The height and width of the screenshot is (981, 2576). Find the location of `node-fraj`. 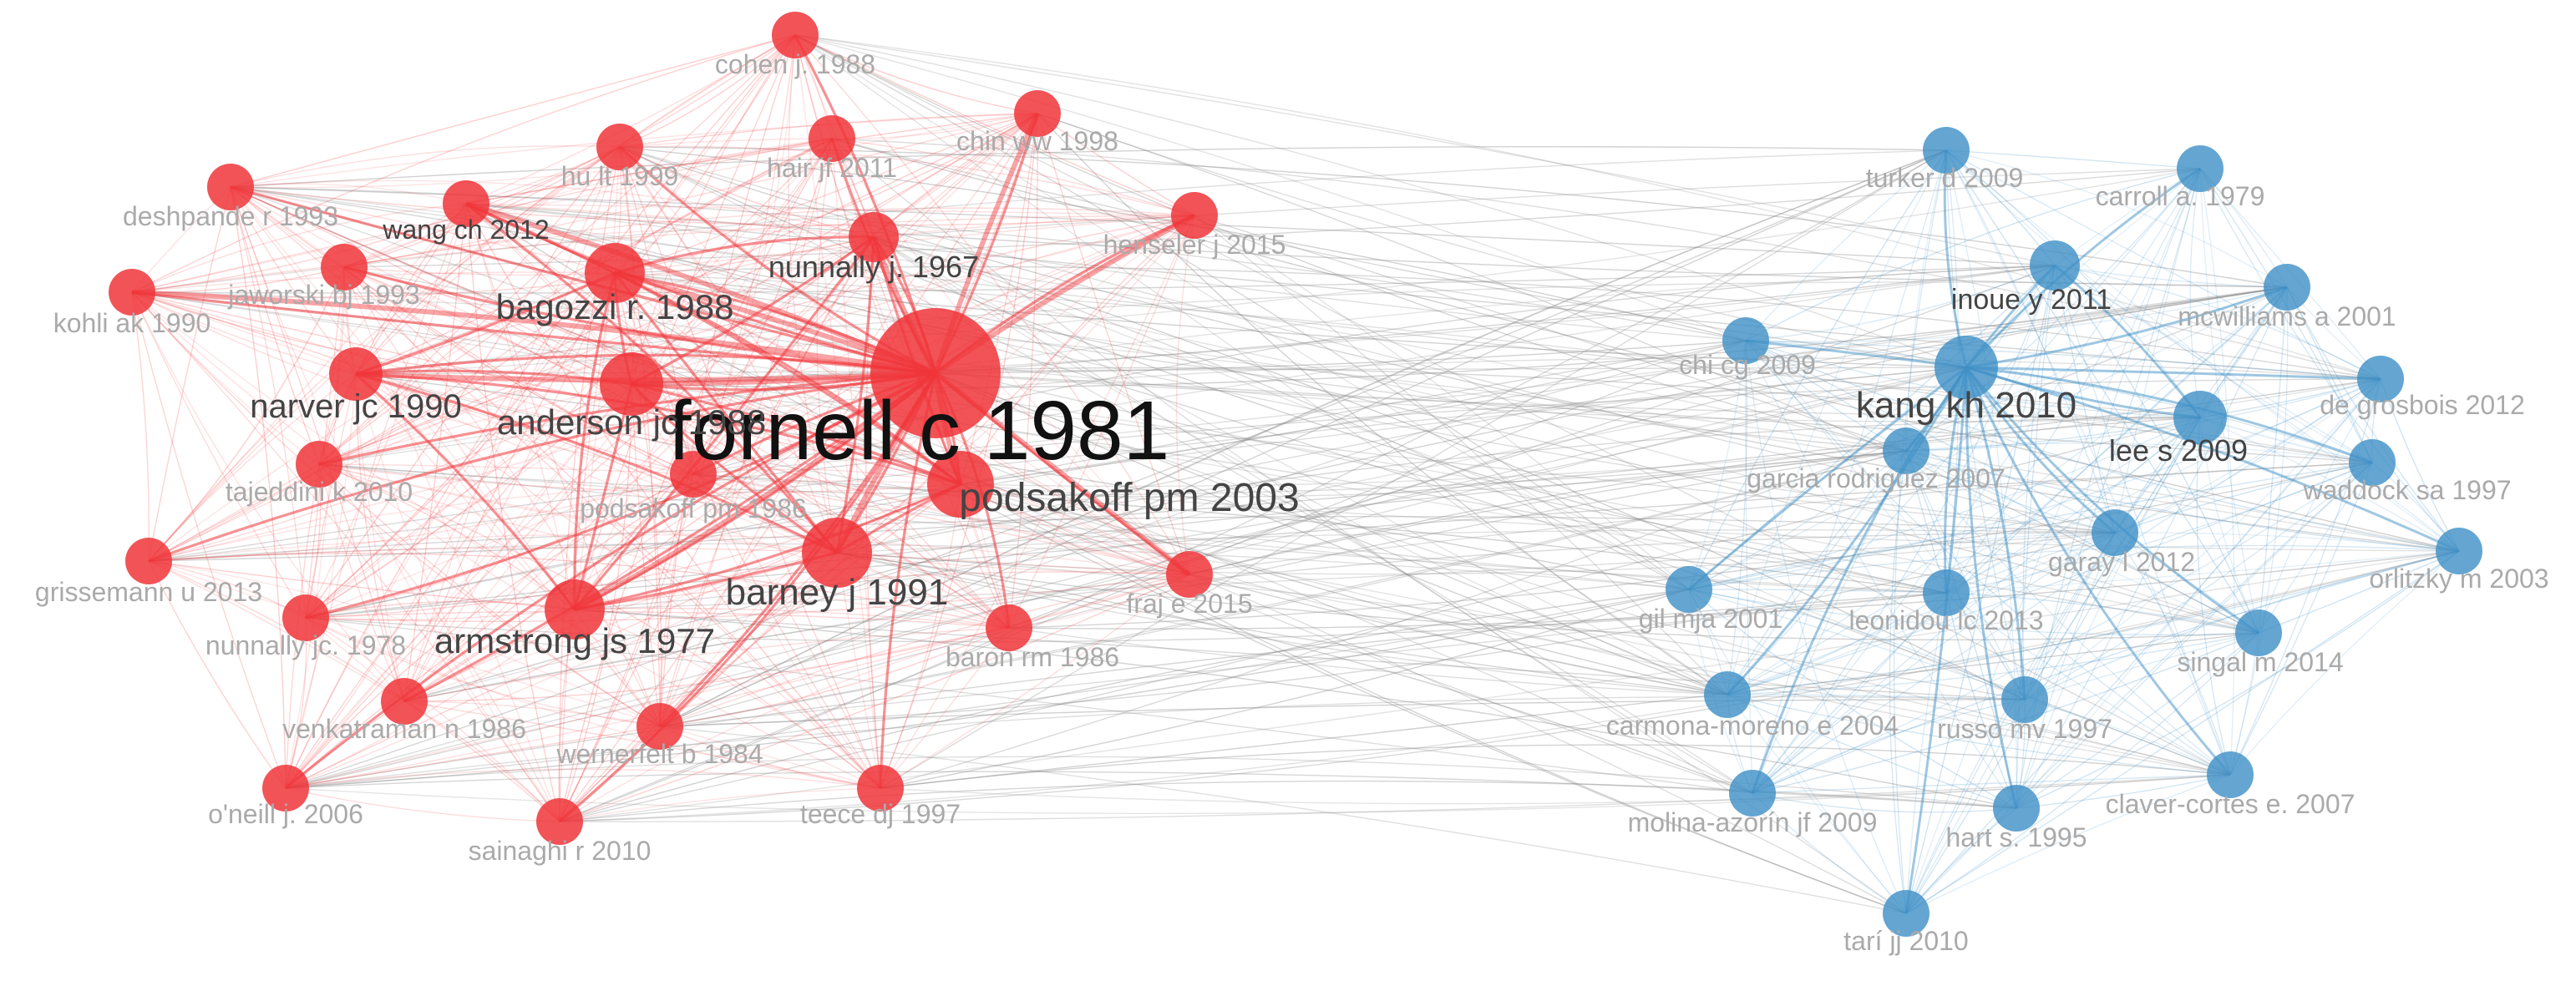

node-fraj is located at coordinates (1189, 574).